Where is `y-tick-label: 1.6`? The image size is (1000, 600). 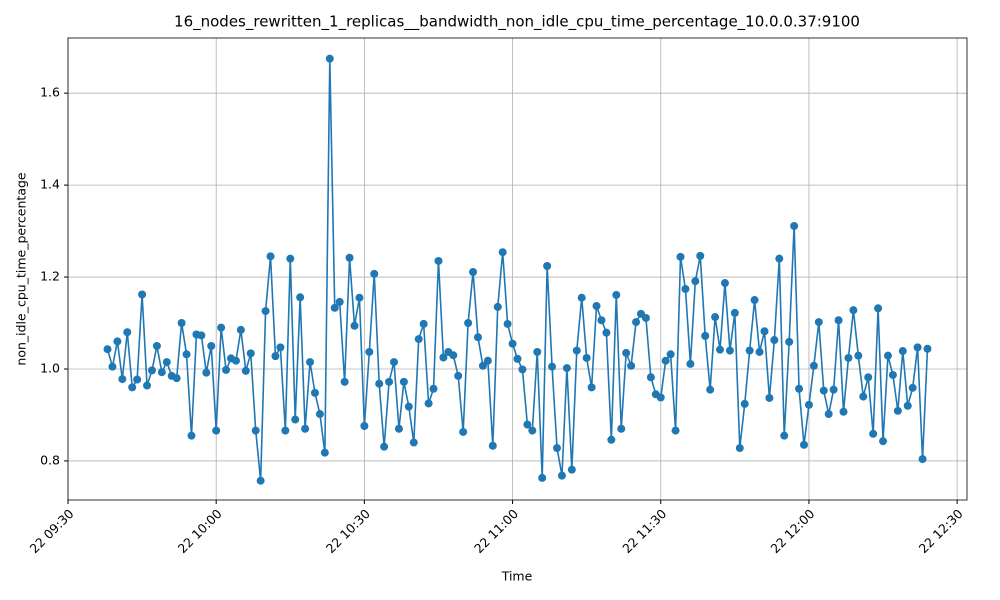
y-tick-label: 1.6 is located at coordinates (50, 92).